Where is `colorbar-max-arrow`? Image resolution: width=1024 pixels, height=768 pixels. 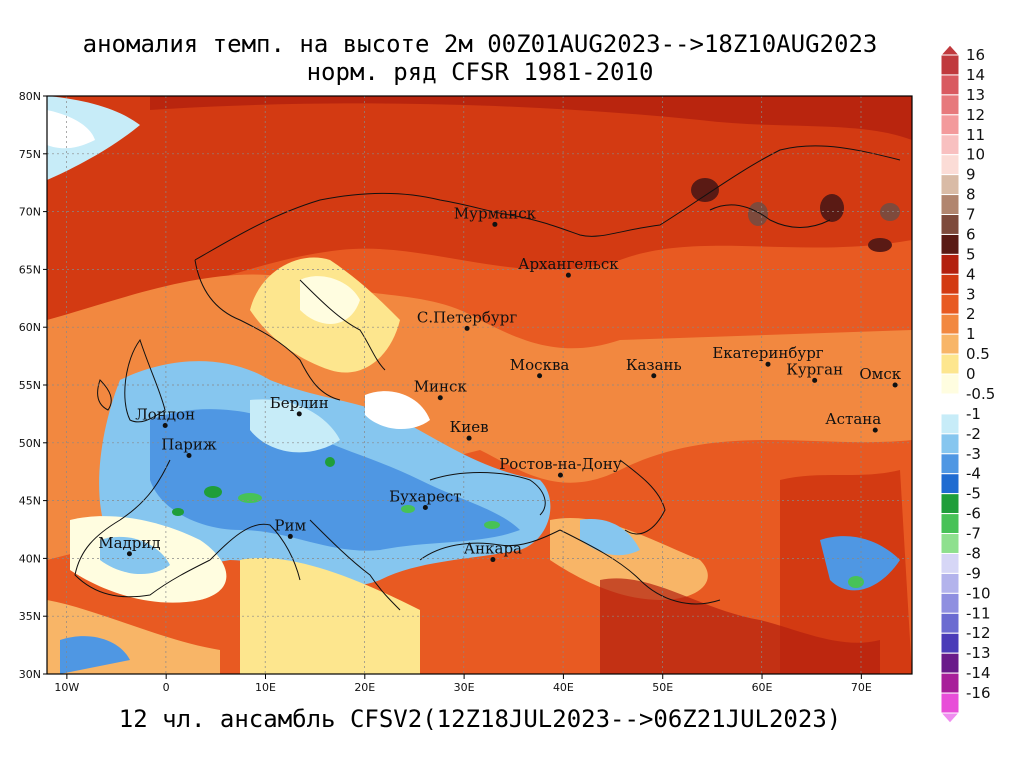 colorbar-max-arrow is located at coordinates (950, 50).